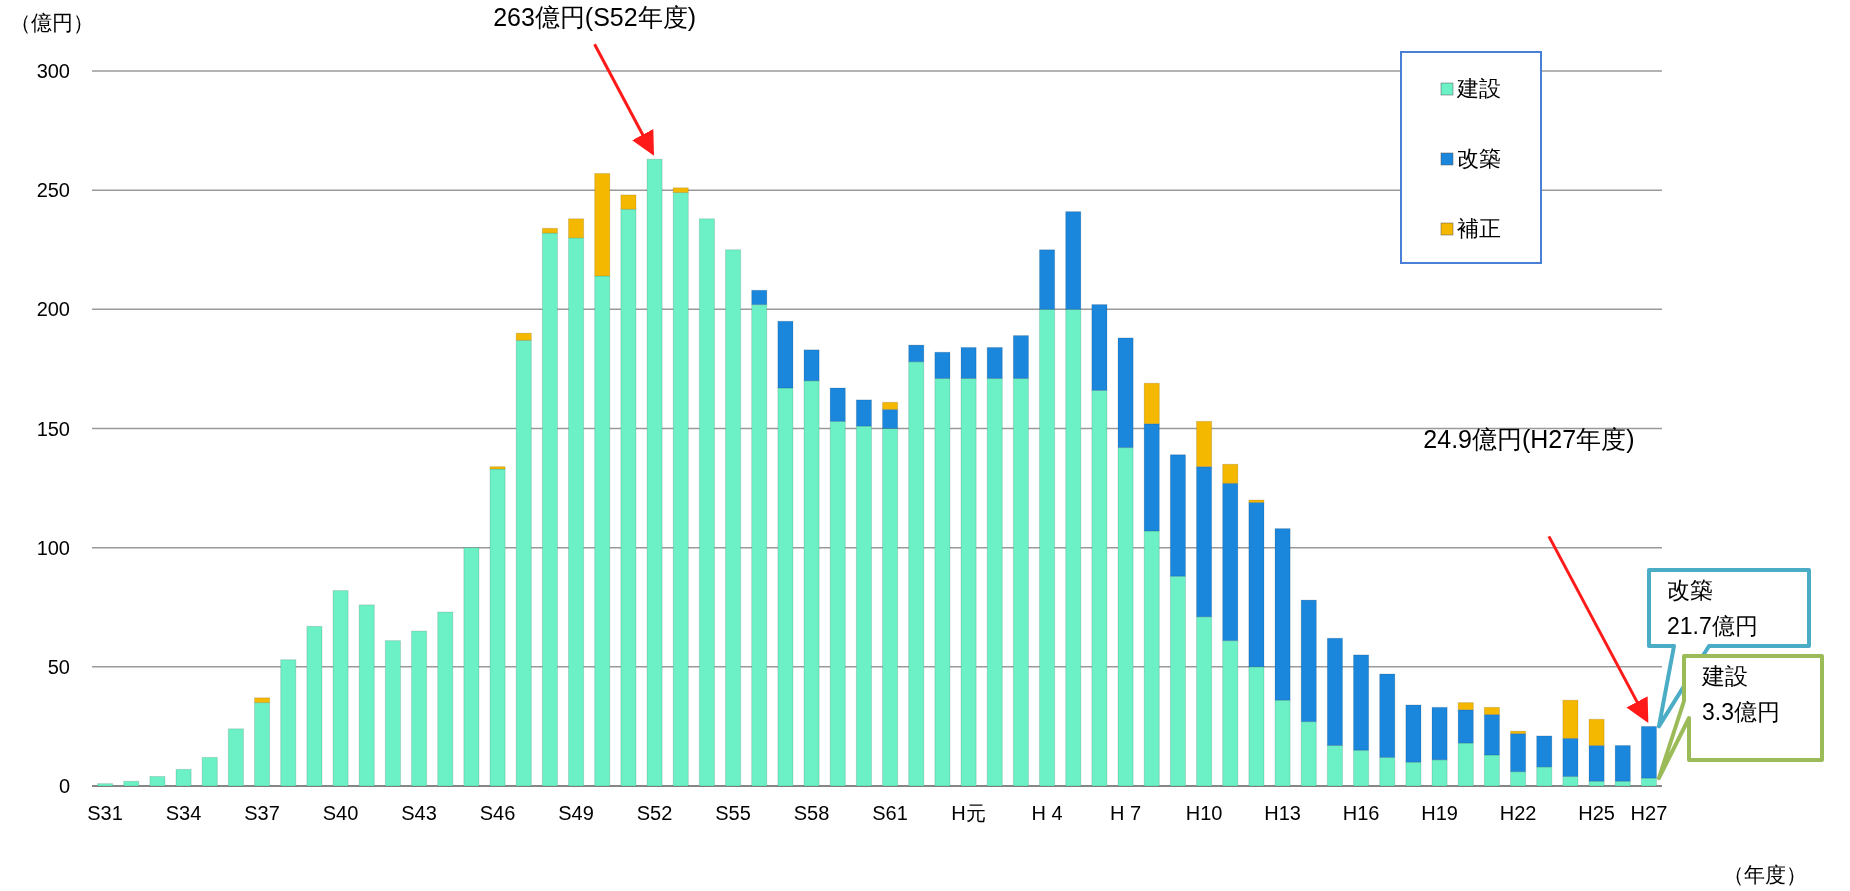 The width and height of the screenshot is (1850, 891). What do you see at coordinates (52, 22) in the screenshot?
I see `y-axis-title: （億円）` at bounding box center [52, 22].